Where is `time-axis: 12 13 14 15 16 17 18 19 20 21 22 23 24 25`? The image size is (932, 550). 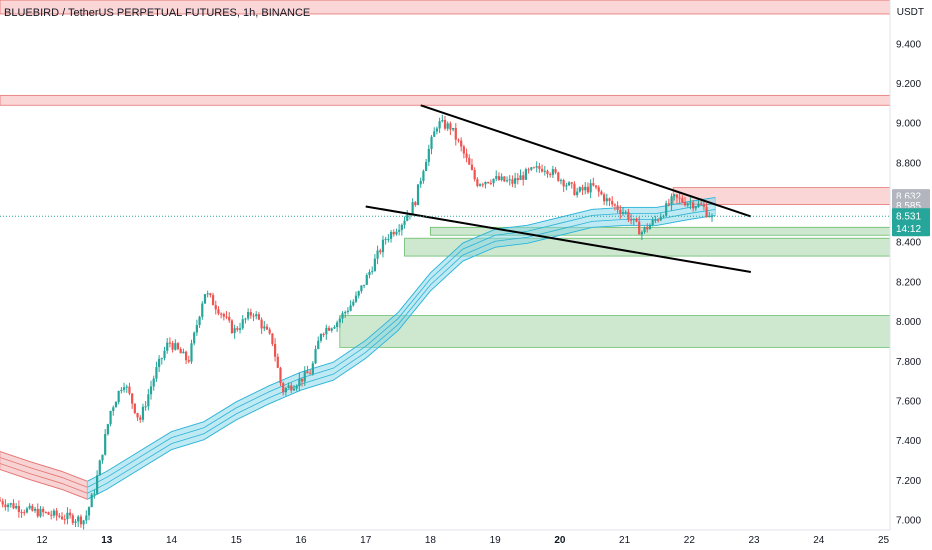
time-axis: 12 13 14 15 16 17 18 19 20 21 22 23 24 25 is located at coordinates (463, 540).